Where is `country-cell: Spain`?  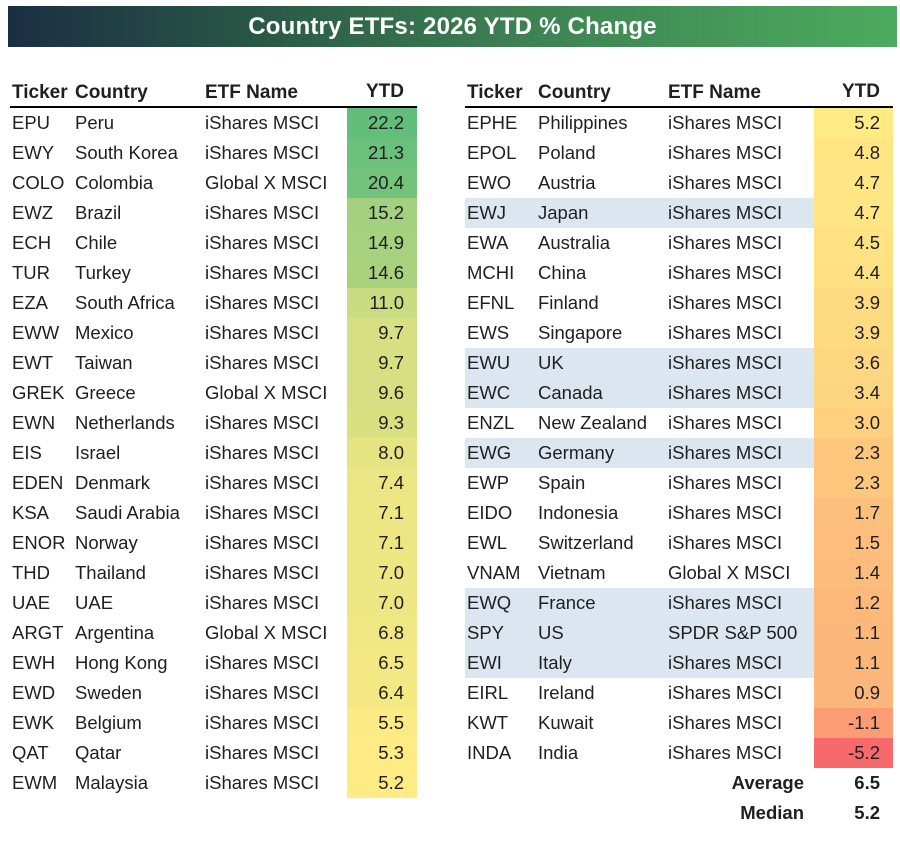 country-cell: Spain is located at coordinates (562, 482).